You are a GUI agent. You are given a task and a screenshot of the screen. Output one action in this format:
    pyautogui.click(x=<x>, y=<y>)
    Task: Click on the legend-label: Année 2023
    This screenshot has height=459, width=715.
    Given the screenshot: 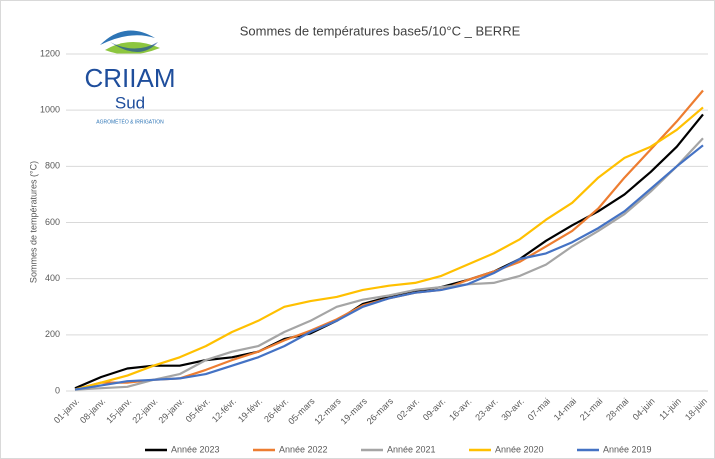 What is the action you would take?
    pyautogui.click(x=195, y=449)
    